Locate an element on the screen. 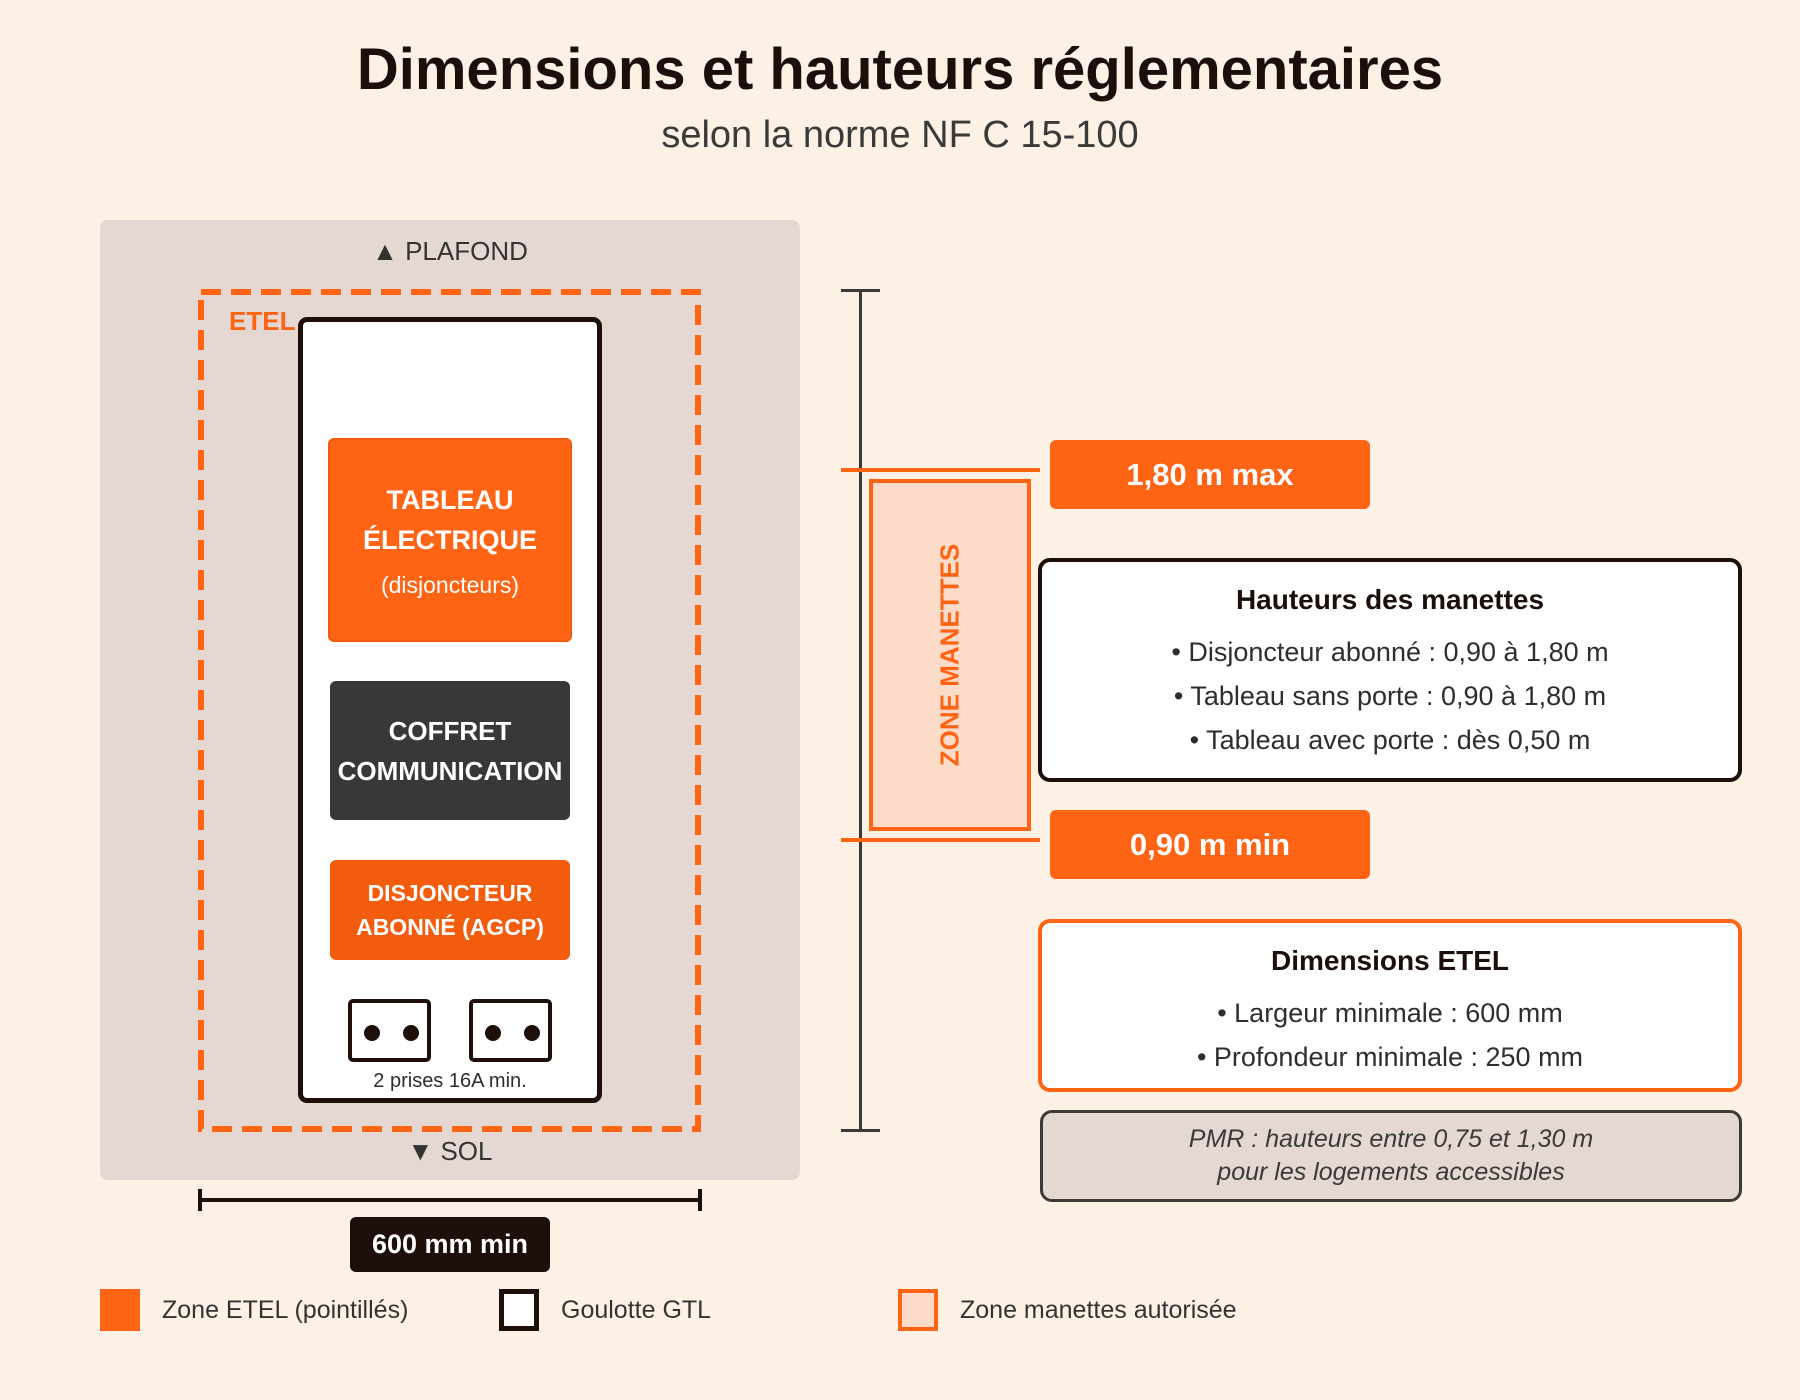 This screenshot has width=1800, height=1400. floor-label: ▼ SOL is located at coordinates (450, 1151).